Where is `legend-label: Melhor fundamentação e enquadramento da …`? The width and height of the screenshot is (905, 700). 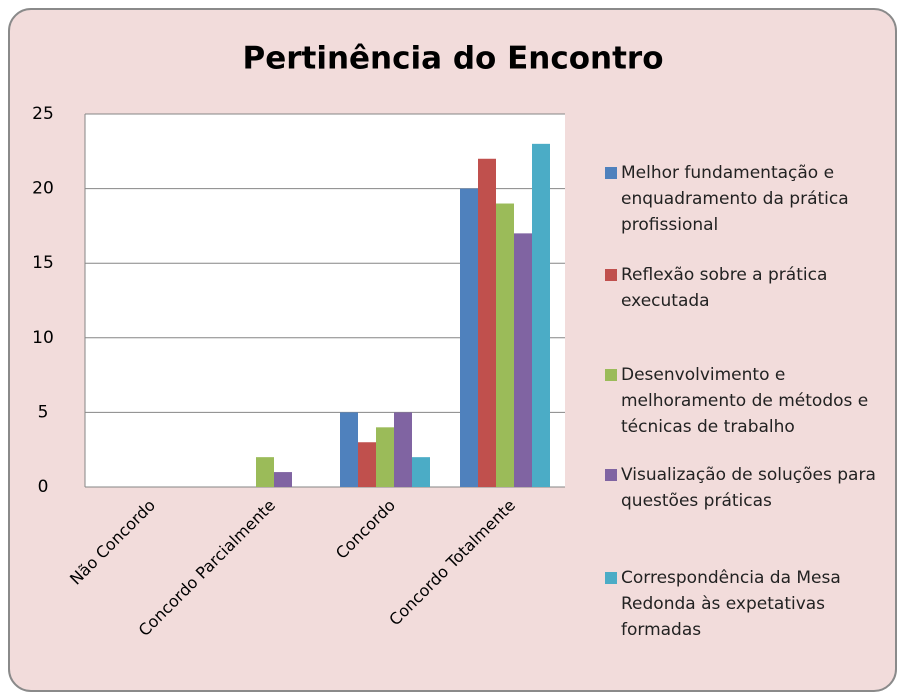
legend-label: Melhor fundamentação e enquadramento da … is located at coordinates (735, 199).